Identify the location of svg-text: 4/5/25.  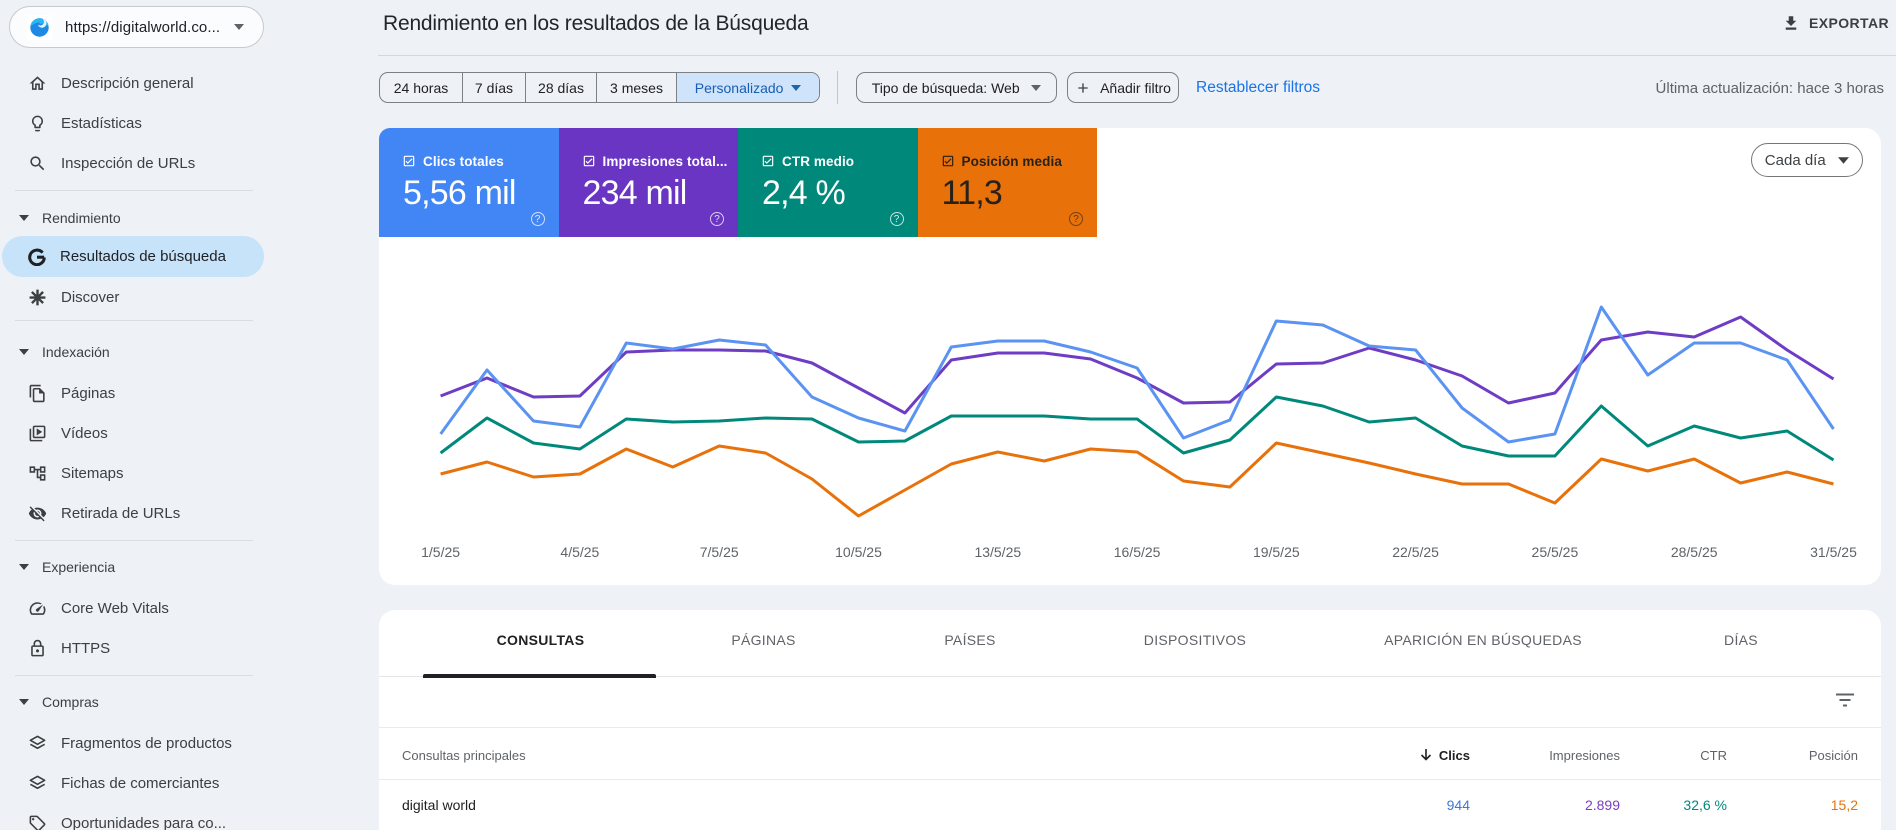
(579, 552).